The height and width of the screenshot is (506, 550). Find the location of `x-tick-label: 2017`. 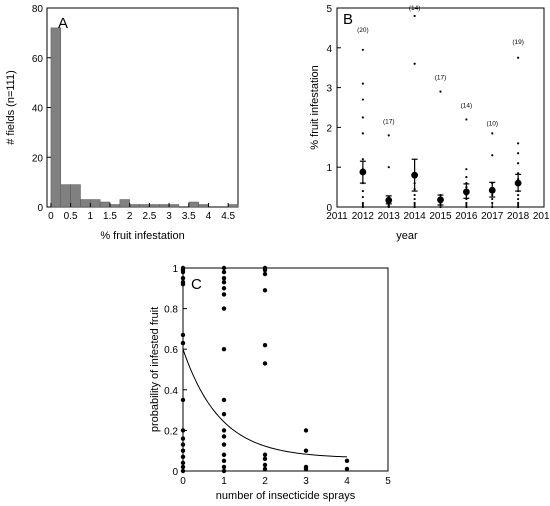

x-tick-label: 2017 is located at coordinates (492, 216).